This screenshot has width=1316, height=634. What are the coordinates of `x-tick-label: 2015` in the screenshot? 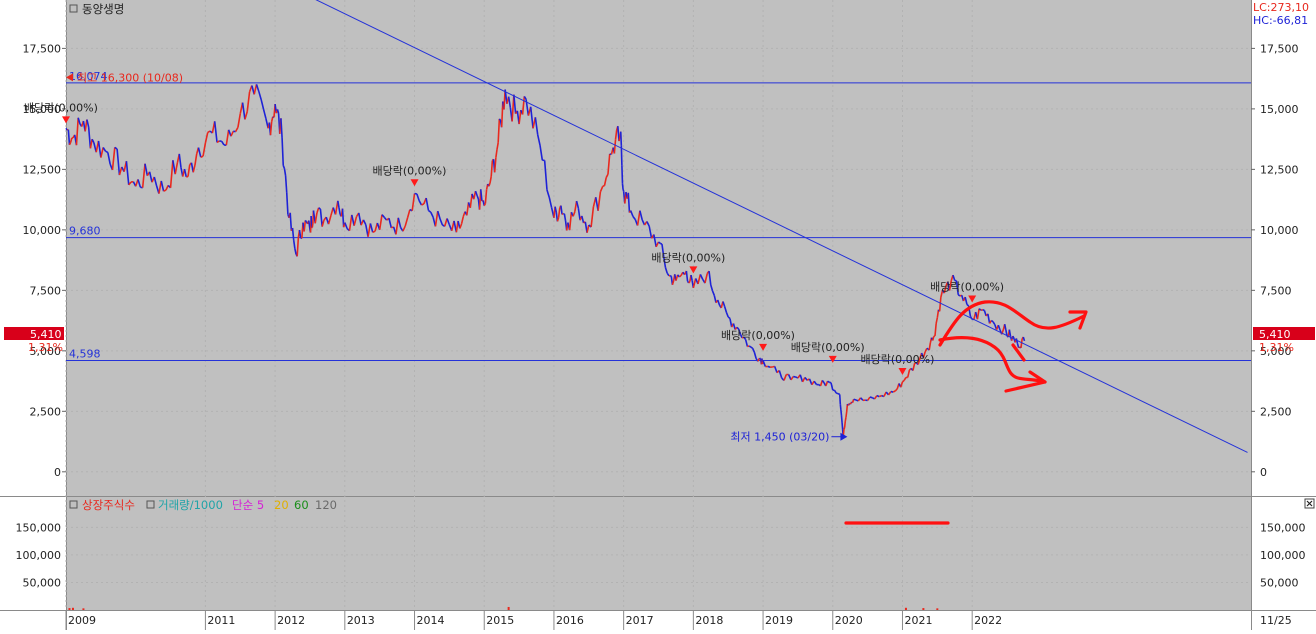 It's located at (500, 620).